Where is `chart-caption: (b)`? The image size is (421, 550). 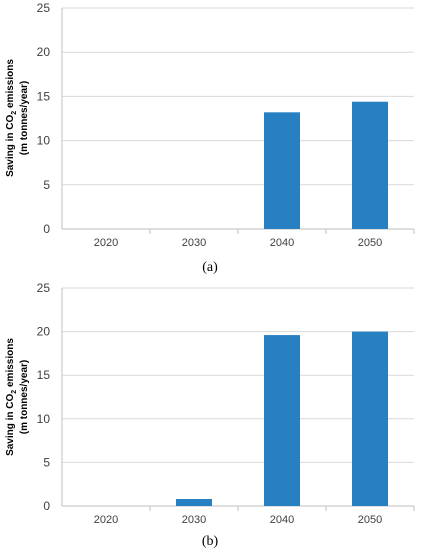
chart-caption: (b) is located at coordinates (210, 541).